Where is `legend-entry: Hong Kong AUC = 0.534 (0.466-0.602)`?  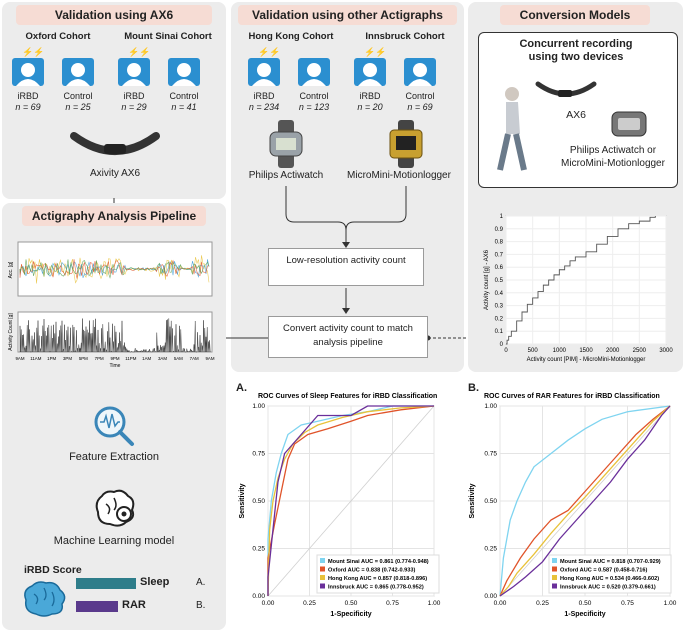
legend-entry: Hong Kong AUC = 0.534 (0.466-0.602) is located at coordinates (609, 579).